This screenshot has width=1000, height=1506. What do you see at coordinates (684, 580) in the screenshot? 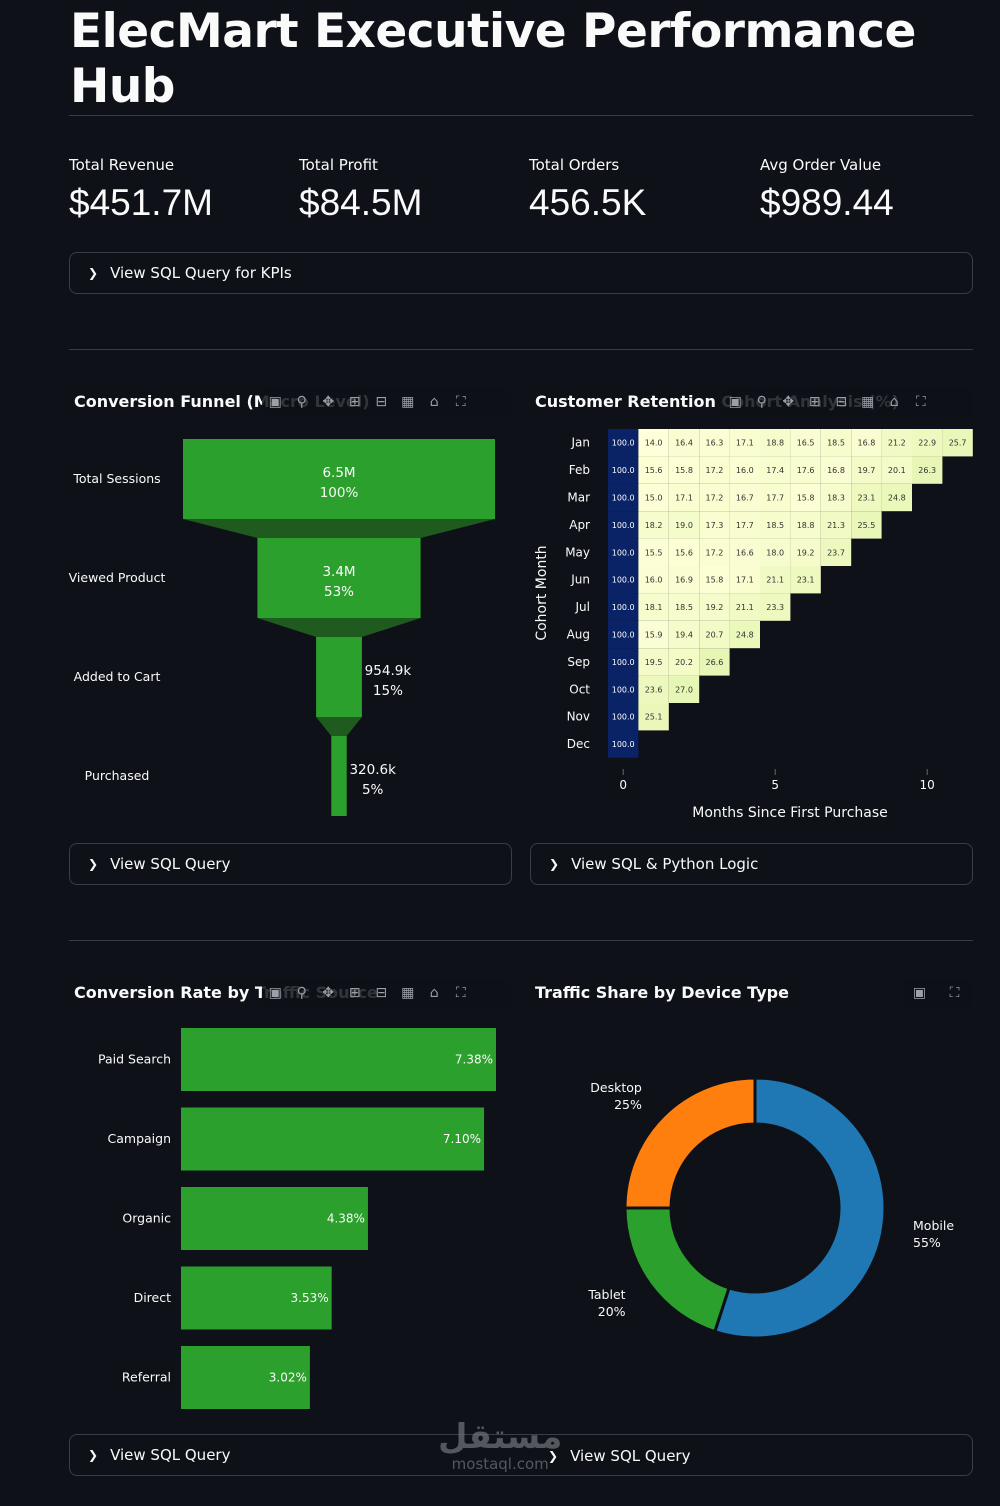
I see `cohort-cell-label: 16.9` at bounding box center [684, 580].